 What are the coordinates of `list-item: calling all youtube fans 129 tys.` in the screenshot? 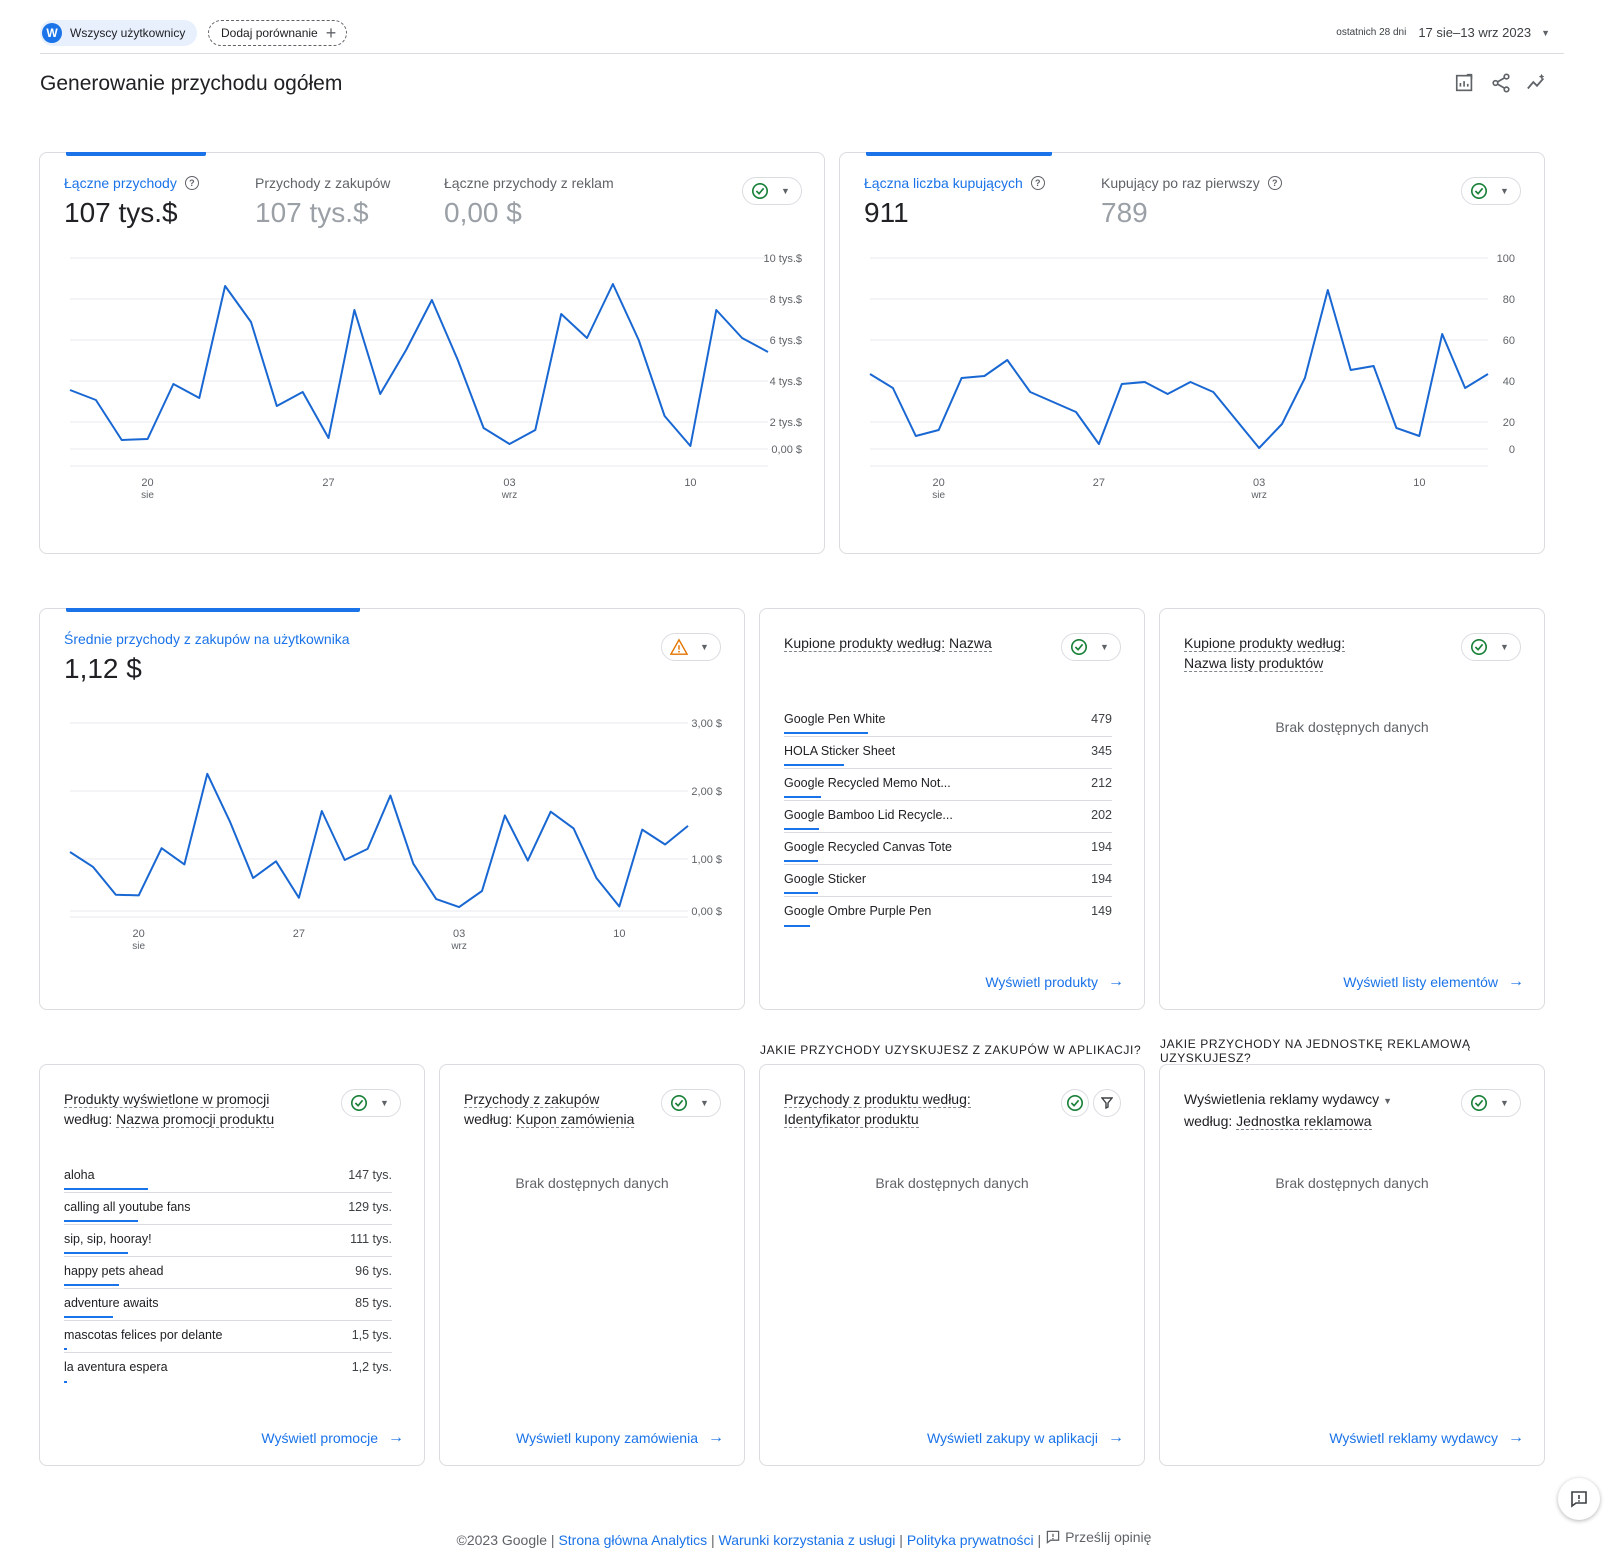 It's located at (228, 1209).